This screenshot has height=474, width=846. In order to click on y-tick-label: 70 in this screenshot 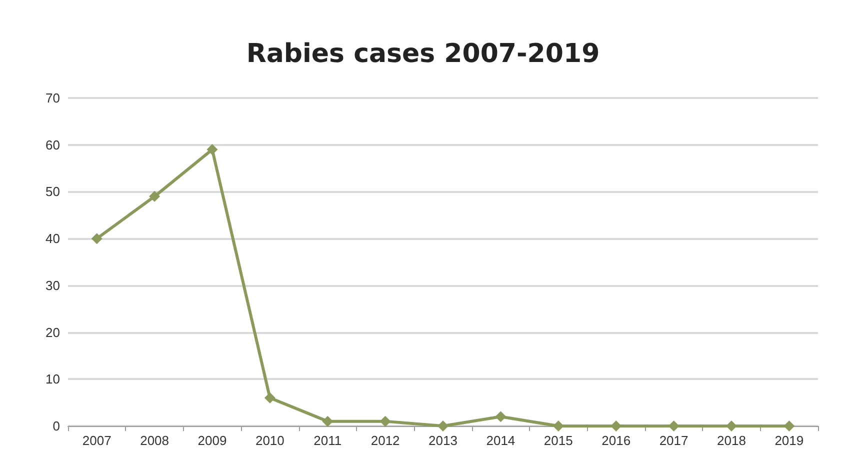, I will do `click(53, 98)`.